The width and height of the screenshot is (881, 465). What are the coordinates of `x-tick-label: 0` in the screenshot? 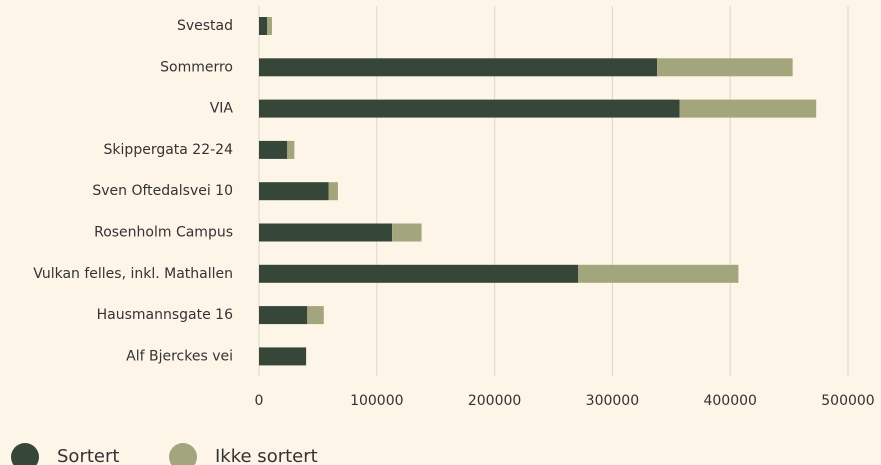 It's located at (259, 401).